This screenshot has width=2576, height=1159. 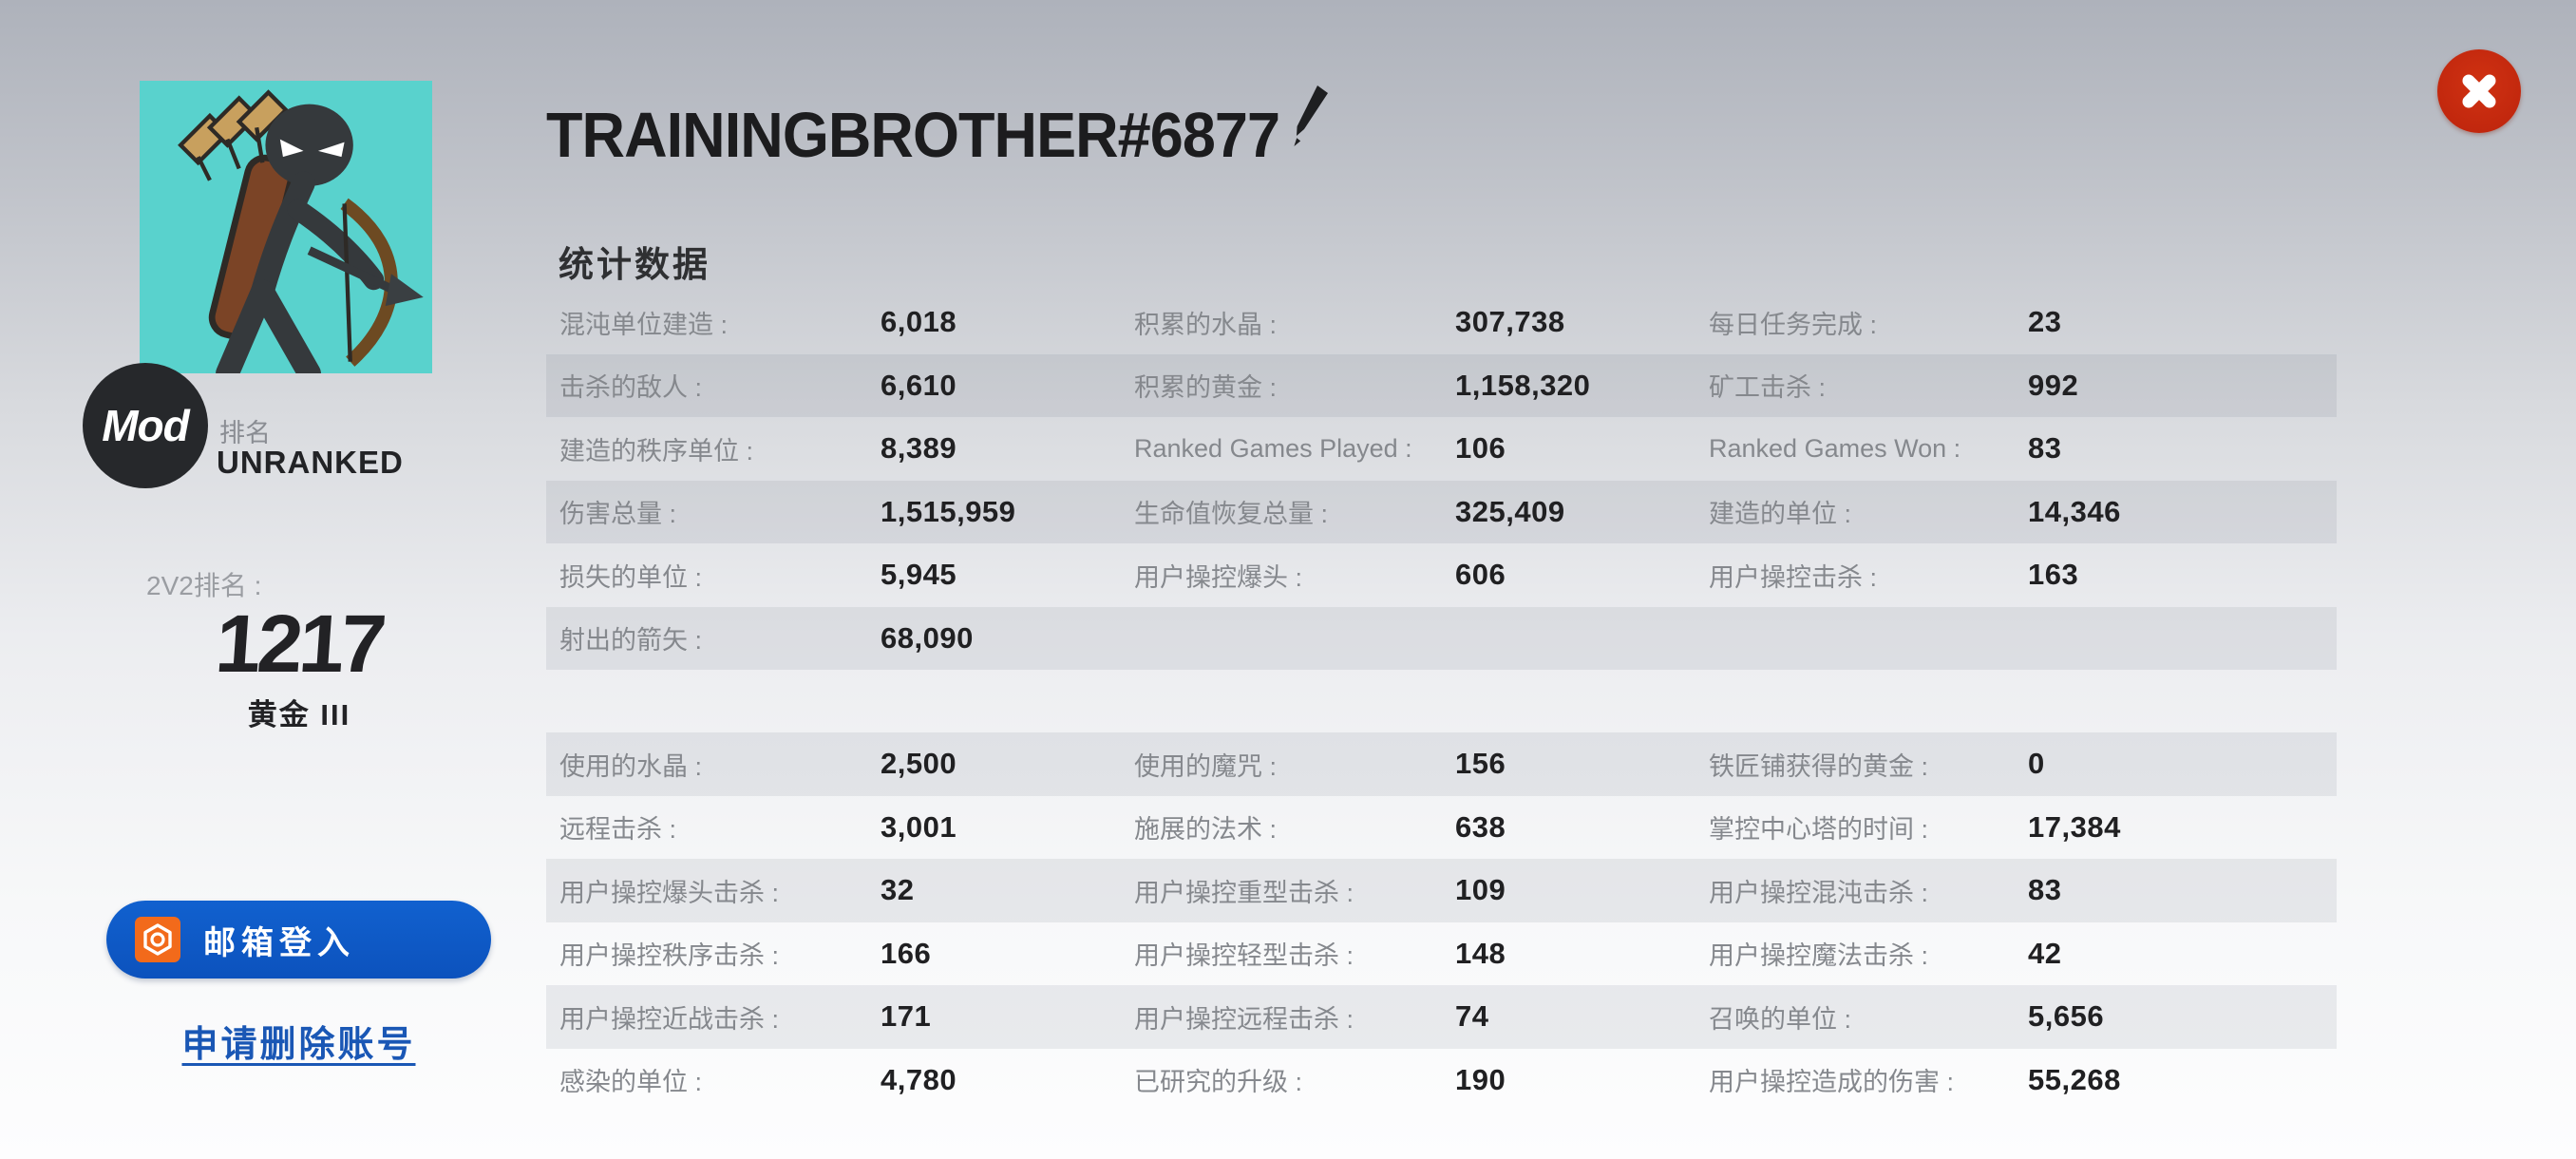 I want to click on stat-value: 156, so click(x=1480, y=764).